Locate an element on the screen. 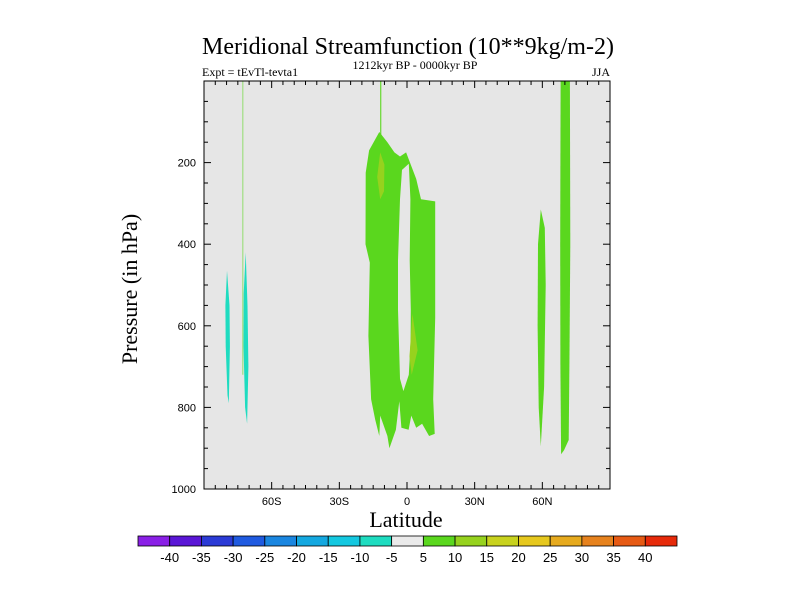 The width and height of the screenshot is (800, 600). colorbar-label: 30 is located at coordinates (582, 557).